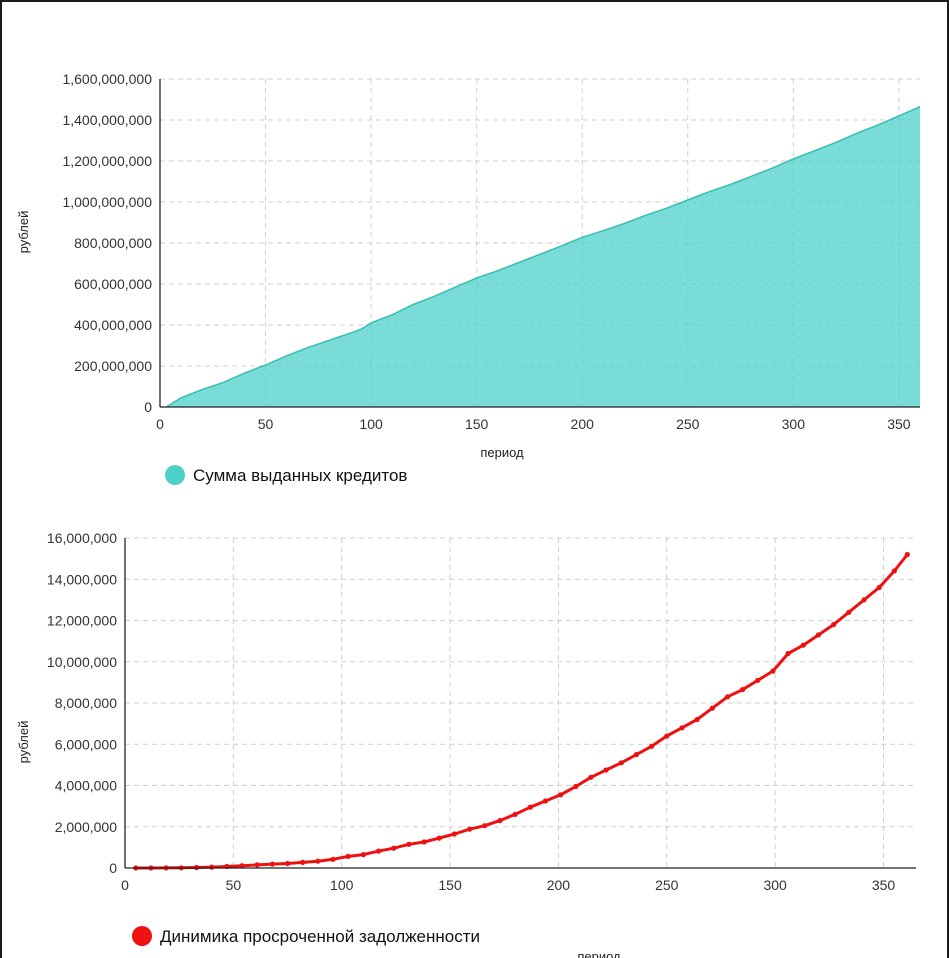 The height and width of the screenshot is (958, 949). What do you see at coordinates (82, 621) in the screenshot?
I see `y-tick-label: 12,000,000` at bounding box center [82, 621].